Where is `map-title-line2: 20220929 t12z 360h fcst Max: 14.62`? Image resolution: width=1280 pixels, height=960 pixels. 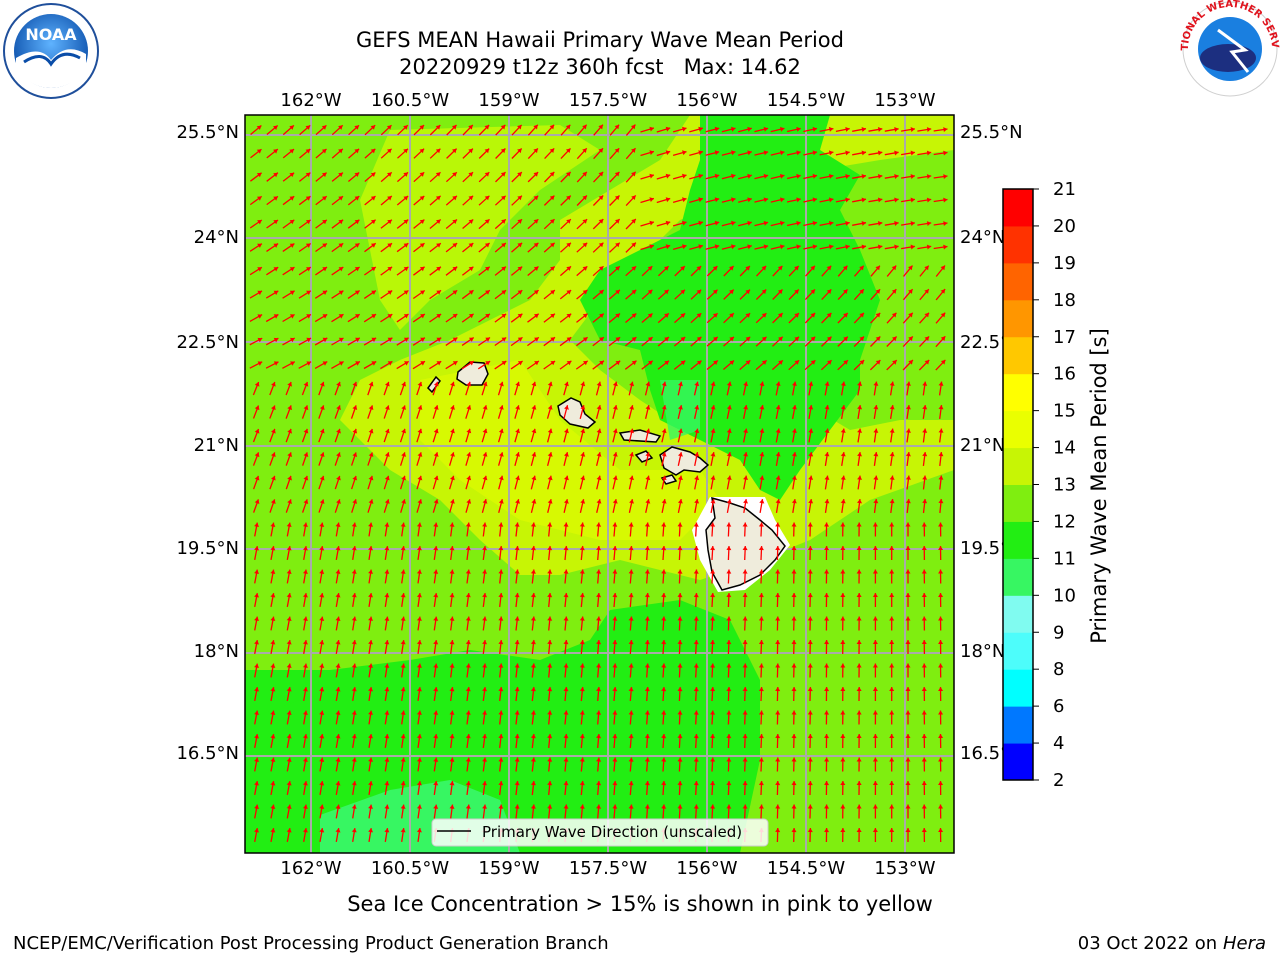 map-title-line2: 20220929 t12z 360h fcst Max: 14.62 is located at coordinates (600, 67).